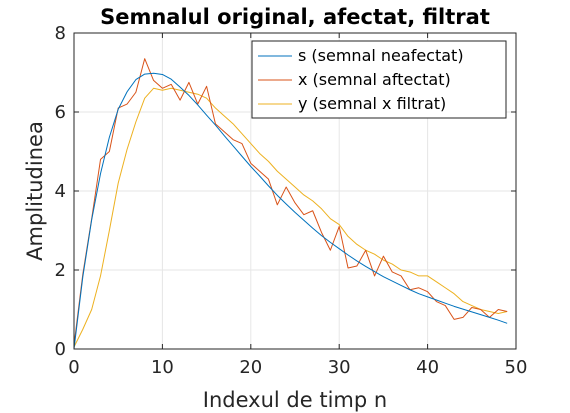  What do you see at coordinates (427, 367) in the screenshot?
I see `x-tick-label: 40` at bounding box center [427, 367].